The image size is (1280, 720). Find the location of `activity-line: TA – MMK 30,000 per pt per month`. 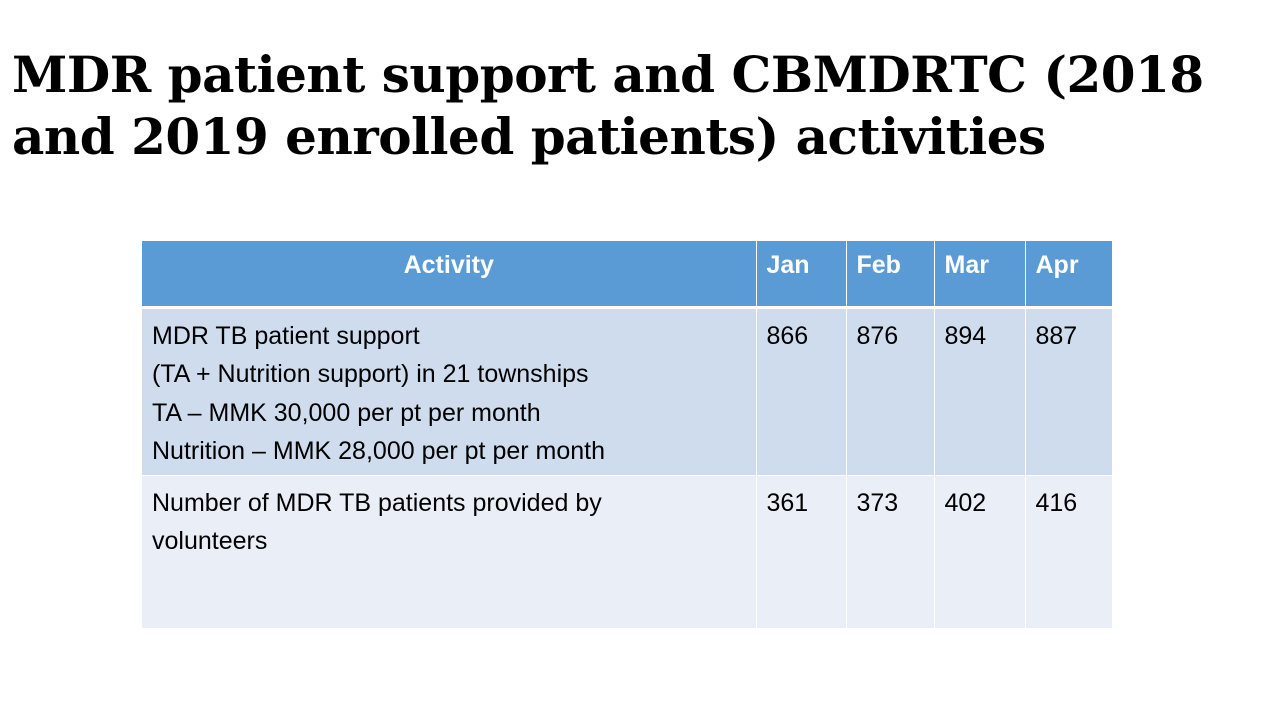

activity-line: TA – MMK 30,000 per pt per month is located at coordinates (346, 412).